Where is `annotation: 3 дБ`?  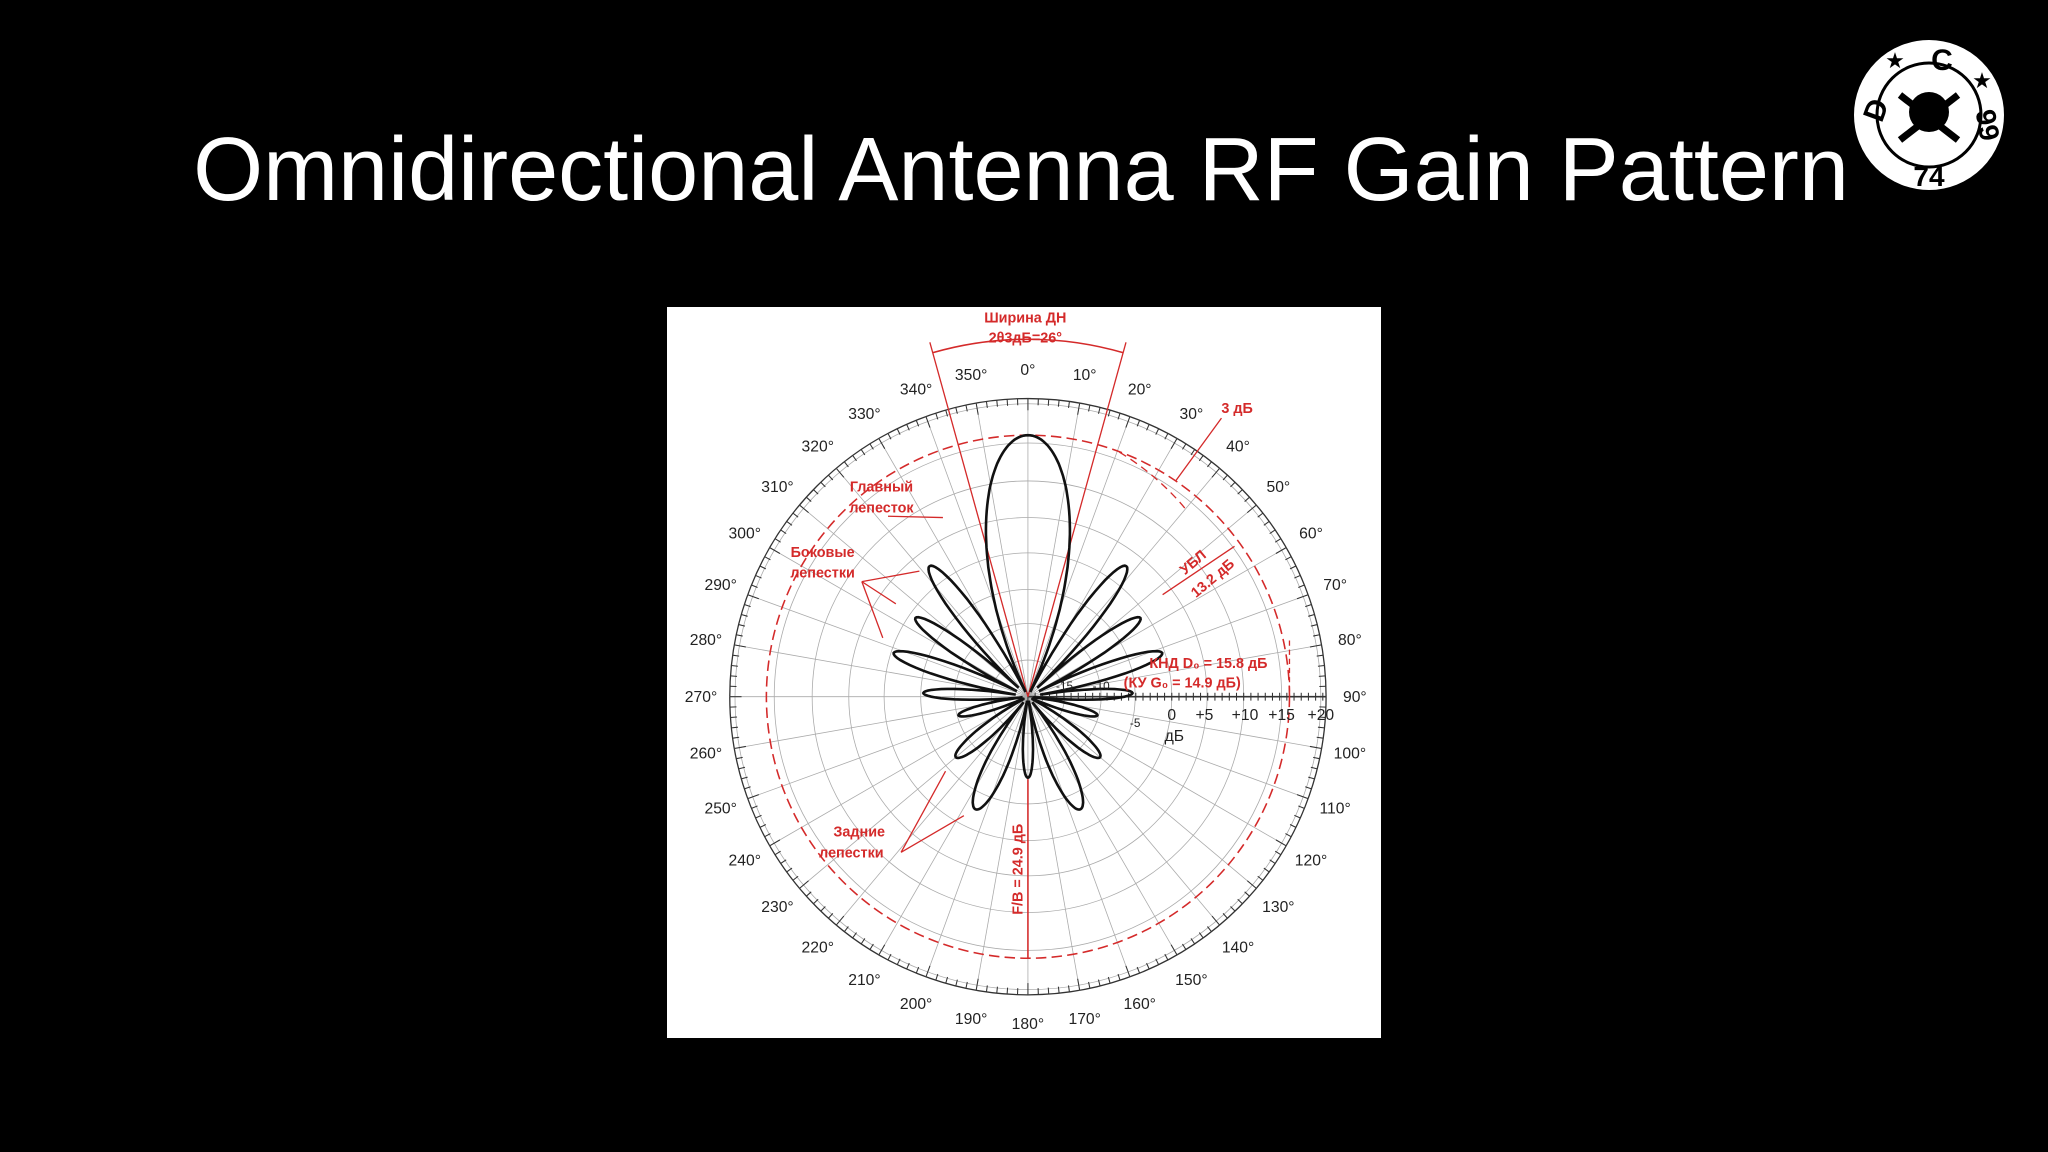
annotation: 3 дБ is located at coordinates (1236, 409).